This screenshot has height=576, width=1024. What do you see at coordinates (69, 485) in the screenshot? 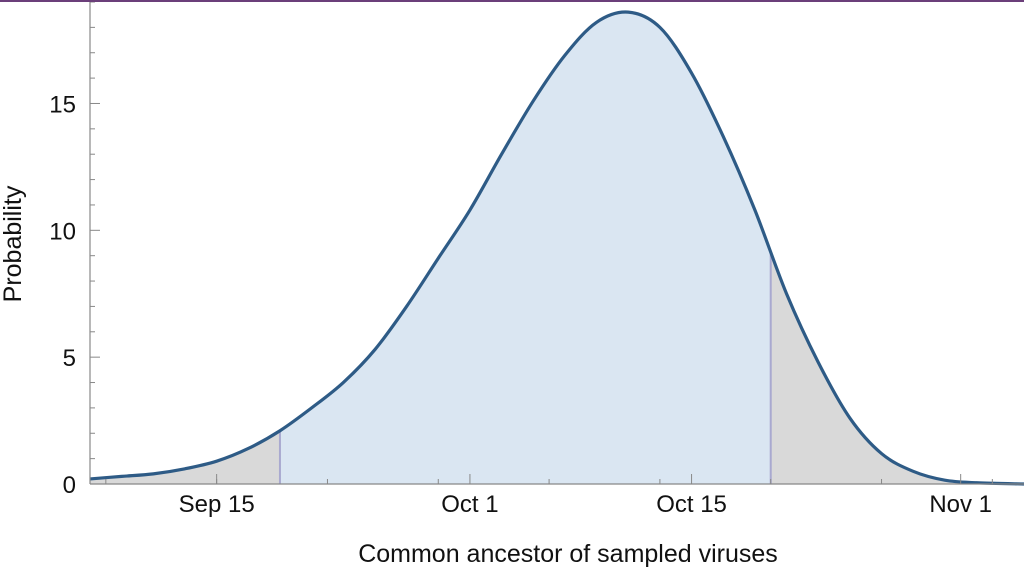
I see `y-tick-label: 0` at bounding box center [69, 485].